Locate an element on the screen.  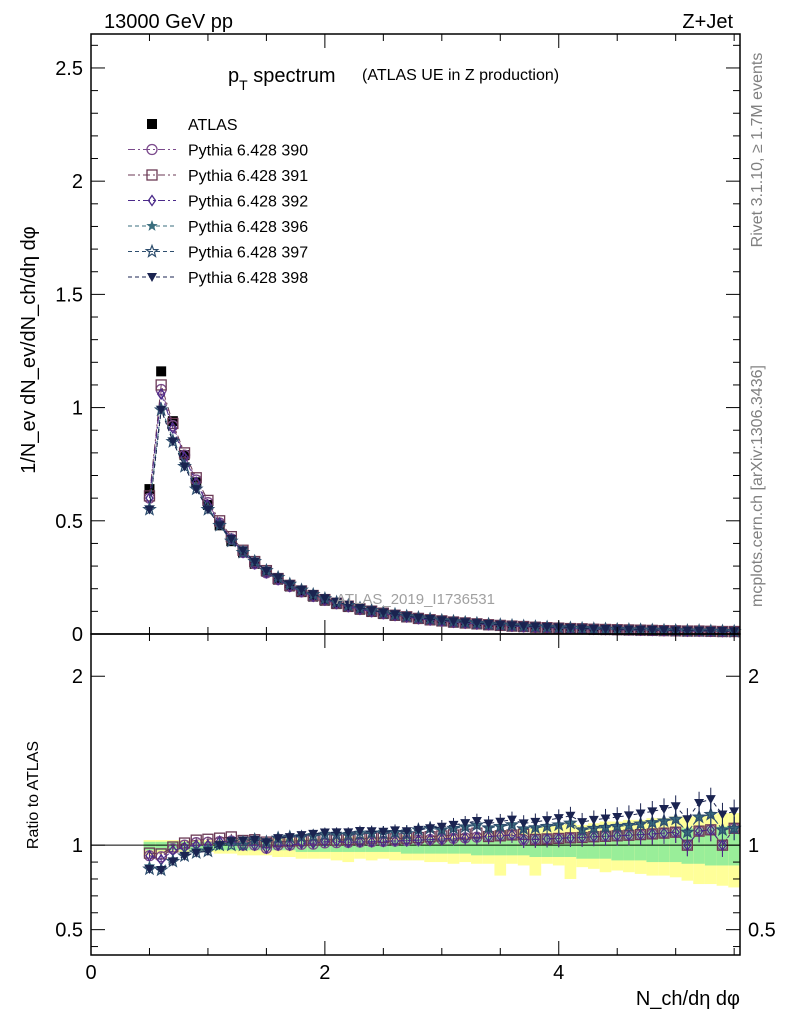
ratio-y-tick-label-right: 0.5 is located at coordinates (762, 931).